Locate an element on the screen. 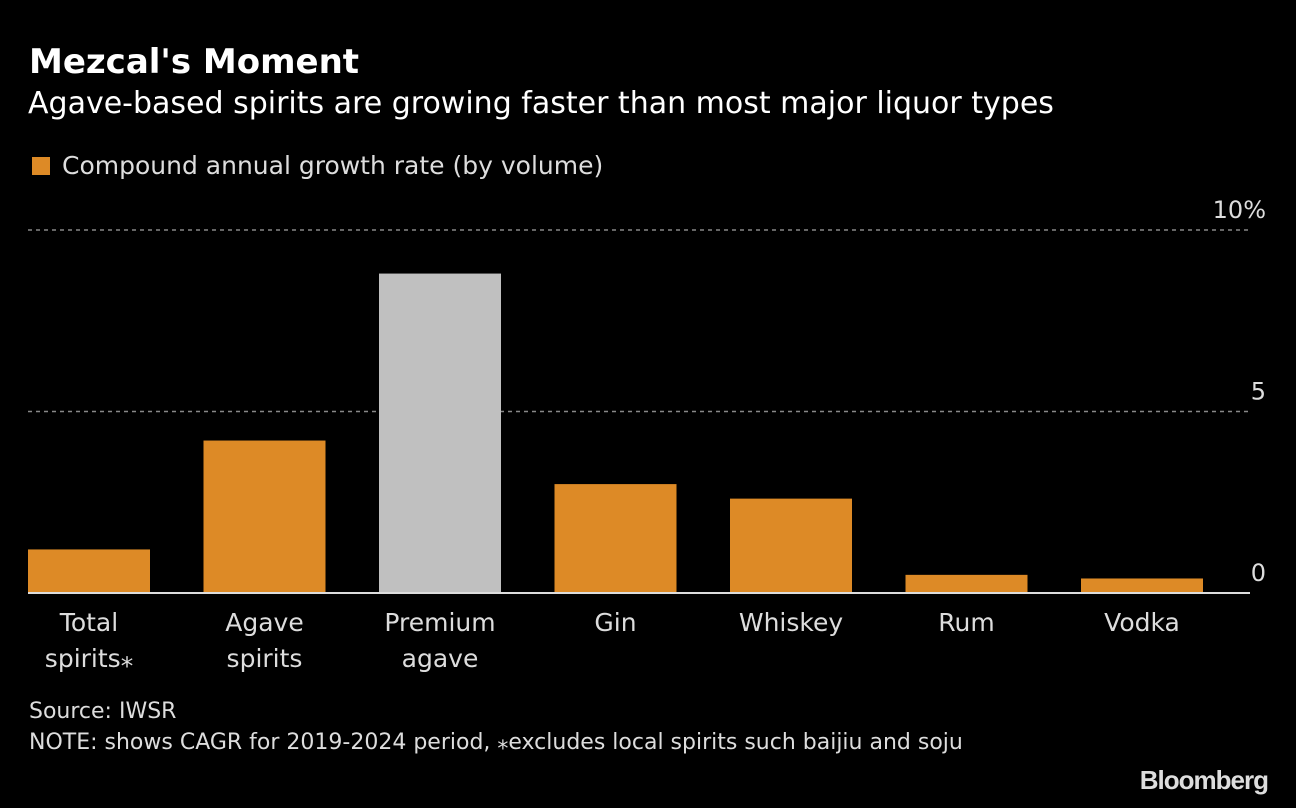 This screenshot has height=808, width=1296. chart-title: Mezcal's Moment is located at coordinates (194, 62).